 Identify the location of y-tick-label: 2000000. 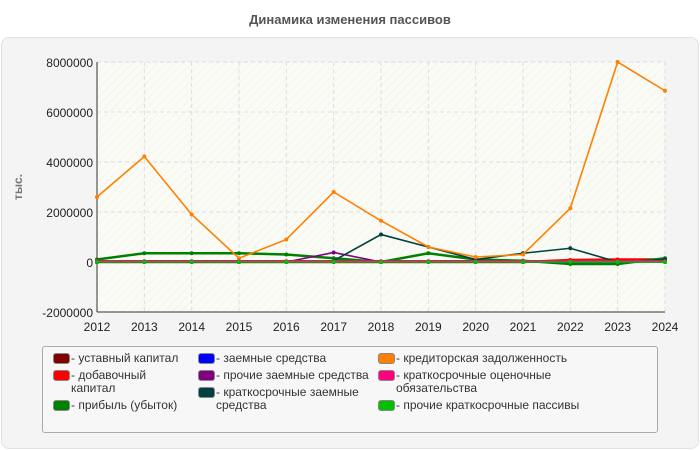
(69, 213).